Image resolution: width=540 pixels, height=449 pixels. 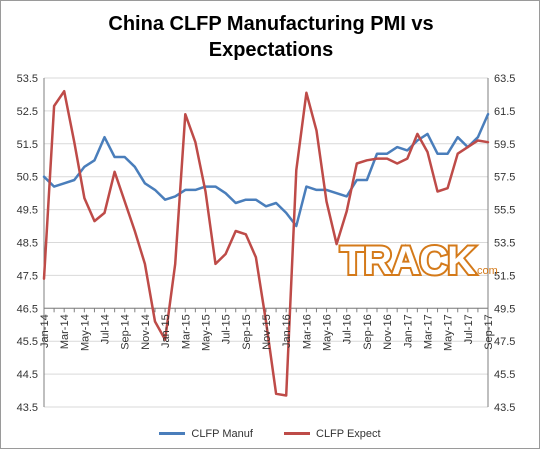 I want to click on legend-swatch-manuf, so click(x=172, y=433).